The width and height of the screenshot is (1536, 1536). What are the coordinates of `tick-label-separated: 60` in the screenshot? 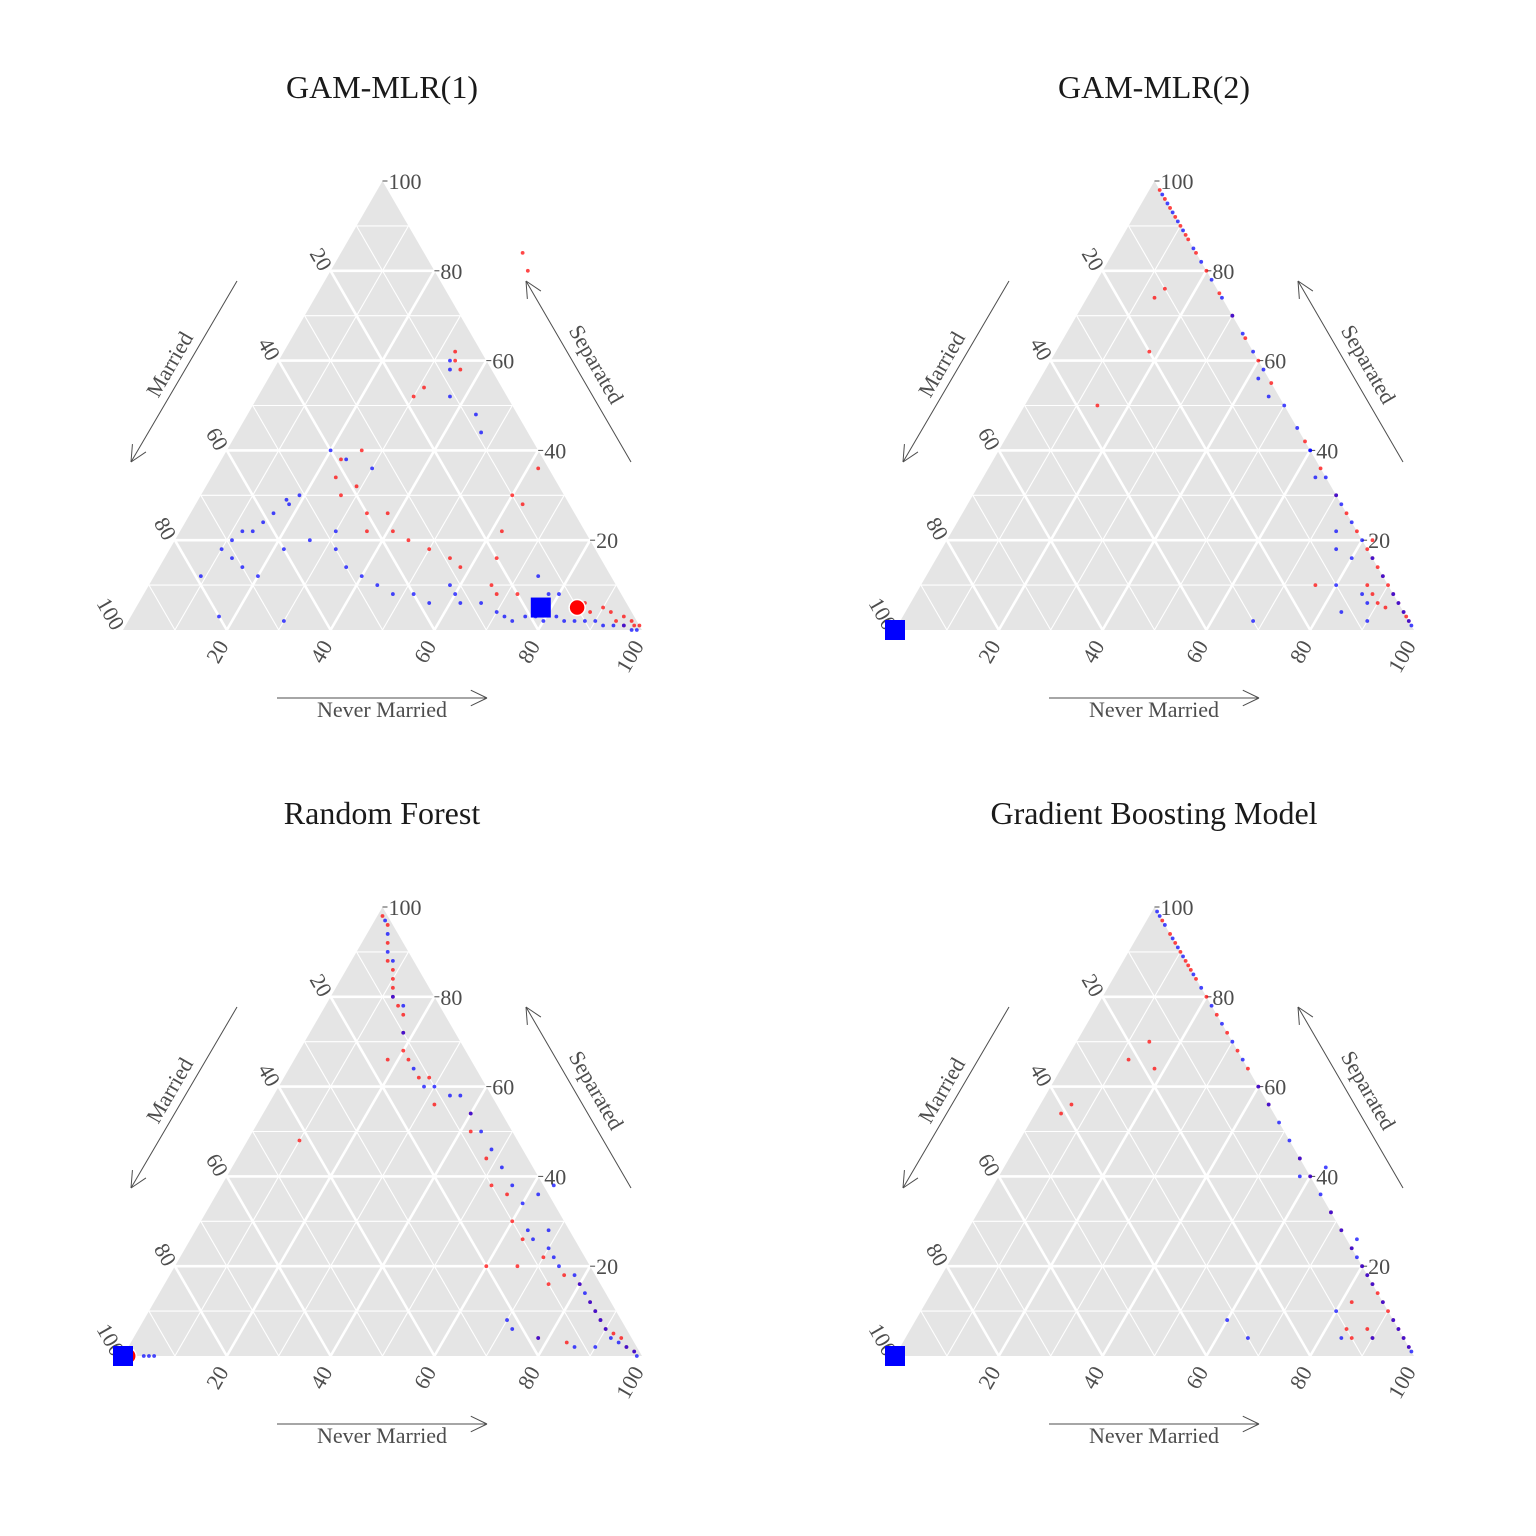 It's located at (1275, 1087).